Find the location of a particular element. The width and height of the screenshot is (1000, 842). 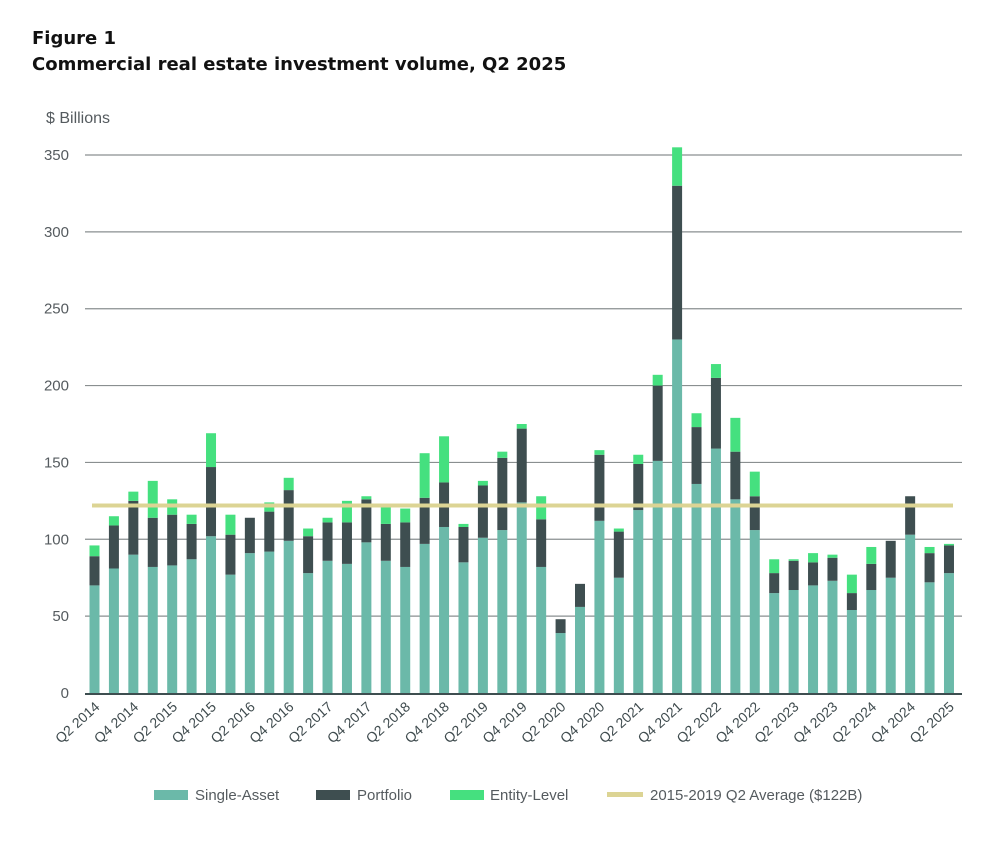

y-tick-label: 350 is located at coordinates (56, 155).